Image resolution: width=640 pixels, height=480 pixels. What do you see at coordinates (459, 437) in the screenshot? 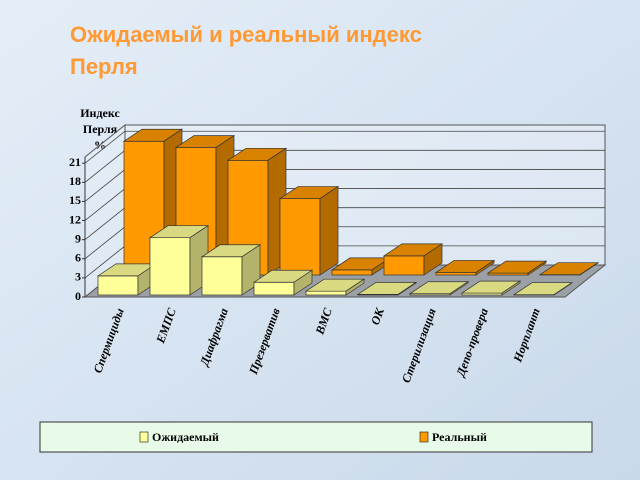
I see `legend-label: Реальный` at bounding box center [459, 437].